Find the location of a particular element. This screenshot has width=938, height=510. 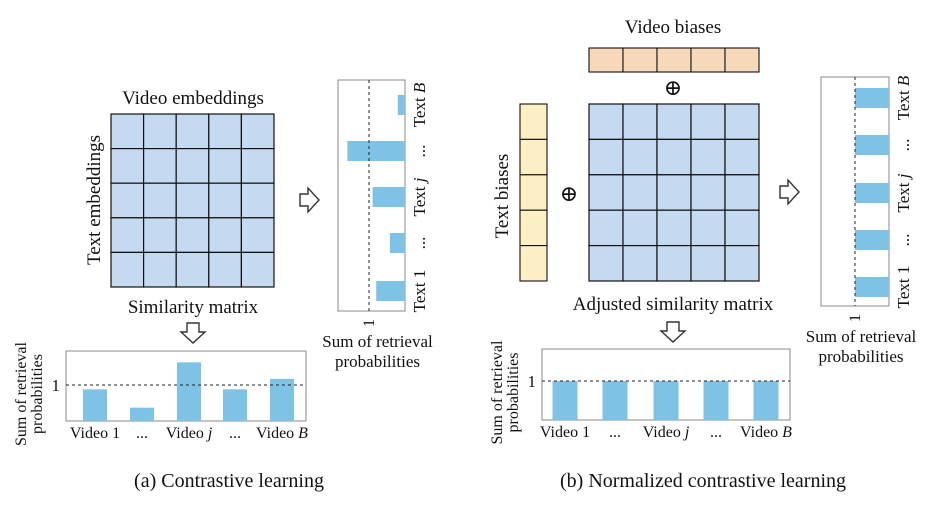

text-biases-label: Text biases is located at coordinates (502, 196).